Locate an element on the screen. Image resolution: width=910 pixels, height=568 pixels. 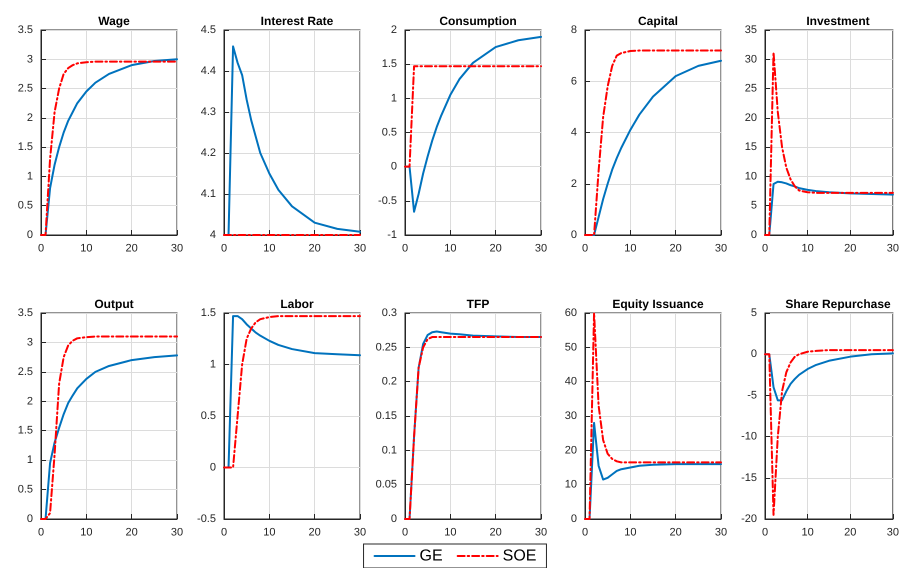
y-tick-label: 0.1 is located at coordinates (389, 450).